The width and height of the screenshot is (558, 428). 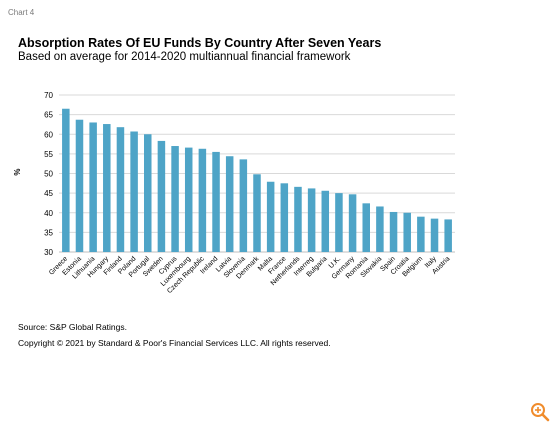 I want to click on y-tick-label: 50, so click(x=48, y=174).